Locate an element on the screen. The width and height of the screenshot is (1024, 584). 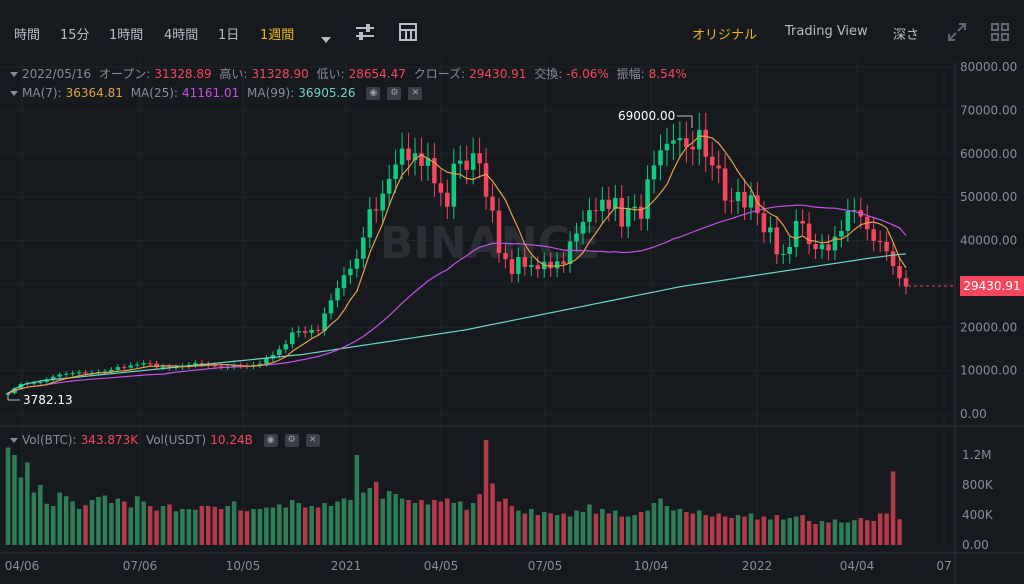
volume-tick-label: 1.2M is located at coordinates (976, 455).